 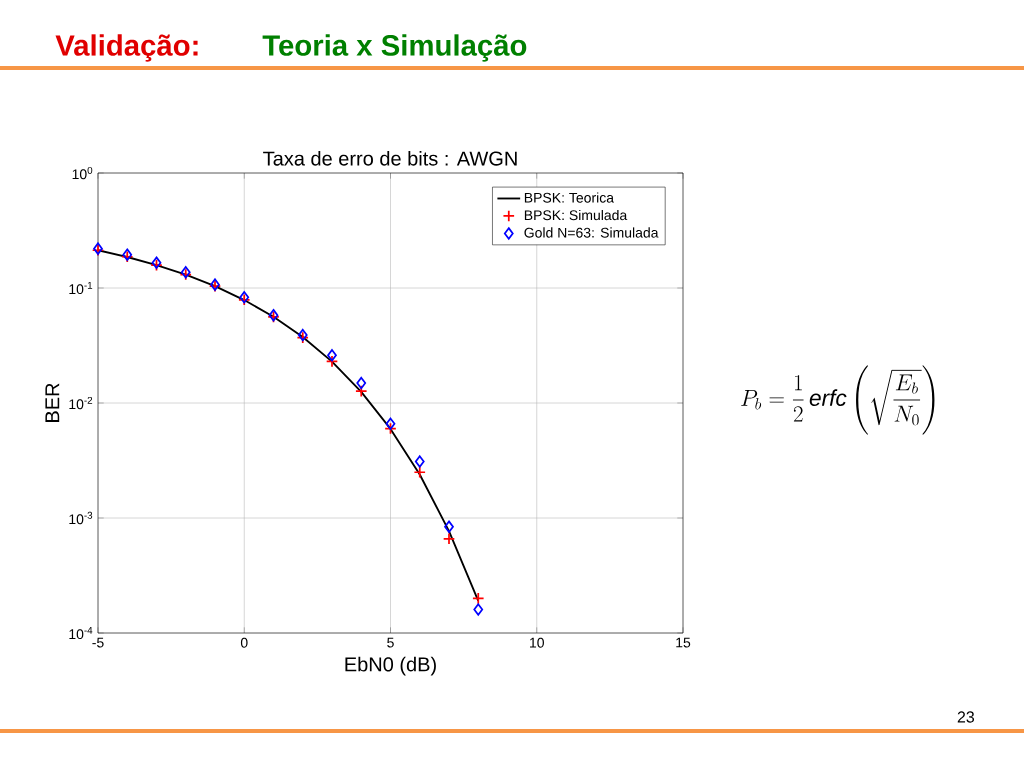 I want to click on y-tick-label: 10$^{-2}$, so click(x=81, y=403).